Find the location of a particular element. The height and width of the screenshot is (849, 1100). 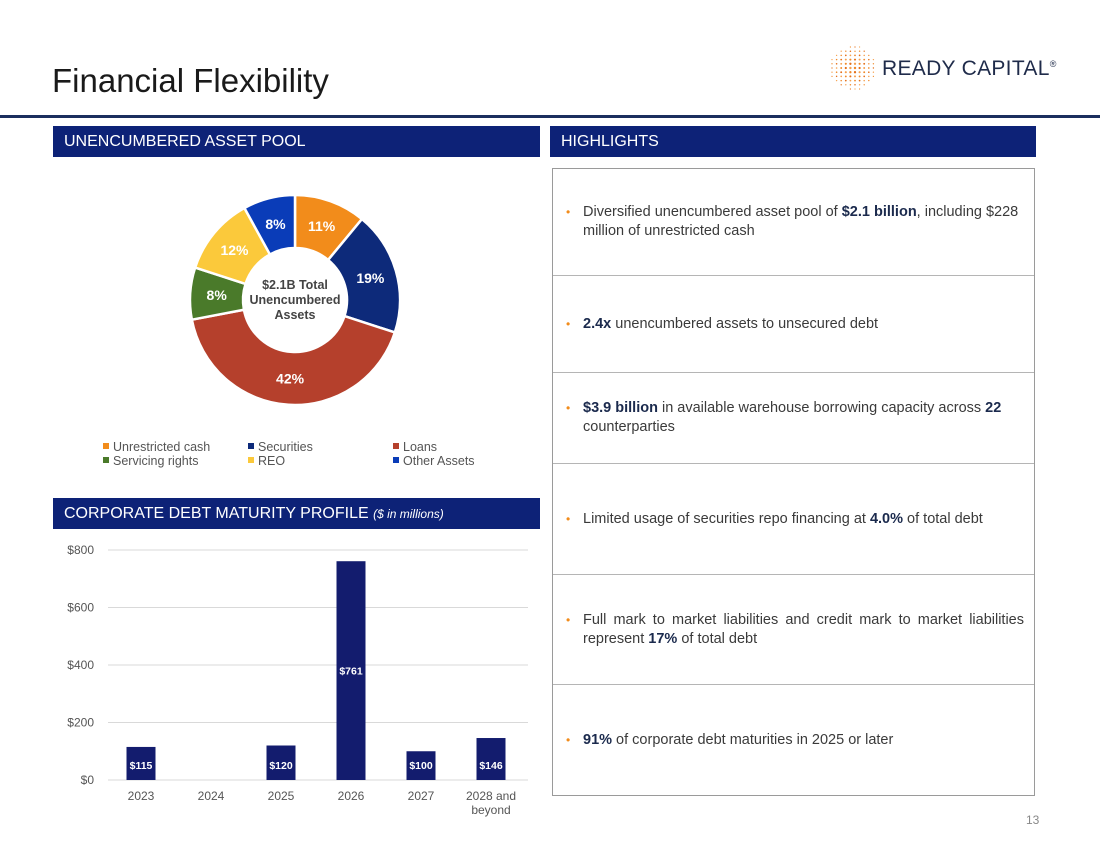

donut-slice-label: 42% is located at coordinates (290, 378).